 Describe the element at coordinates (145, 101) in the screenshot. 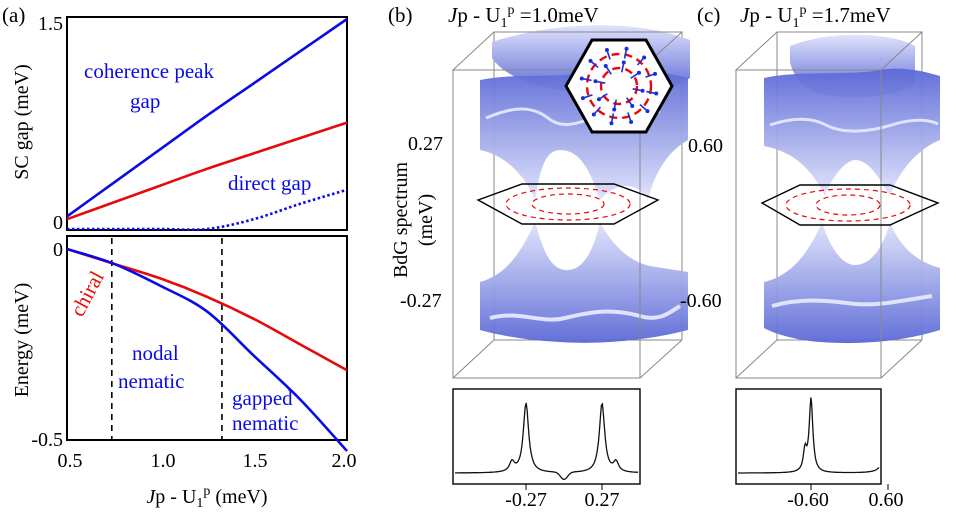

I see `coherence-gap-label: gap` at that location.